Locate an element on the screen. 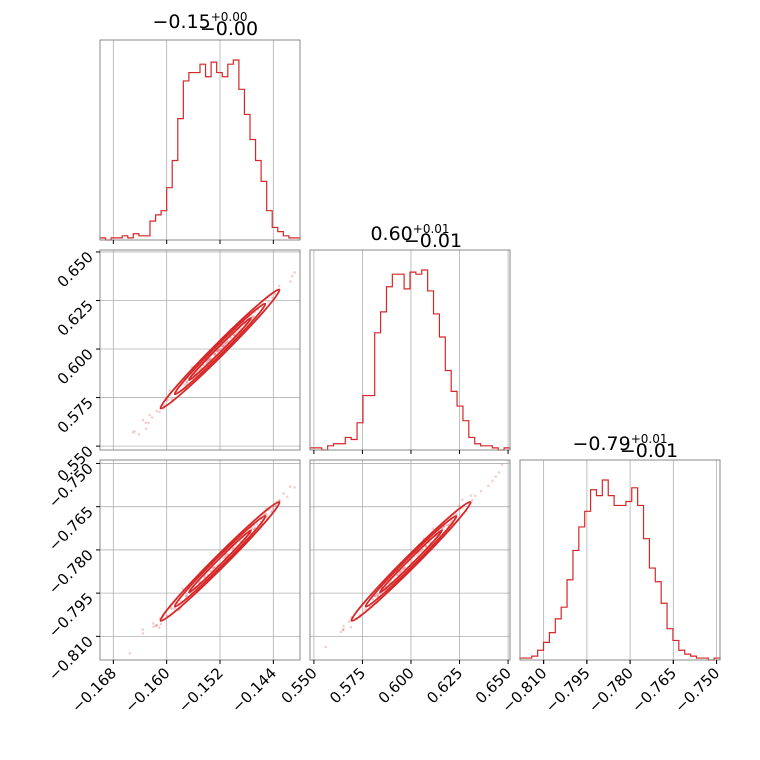 The image size is (760, 760). y-tick-label: 0.650 is located at coordinates (75, 269).